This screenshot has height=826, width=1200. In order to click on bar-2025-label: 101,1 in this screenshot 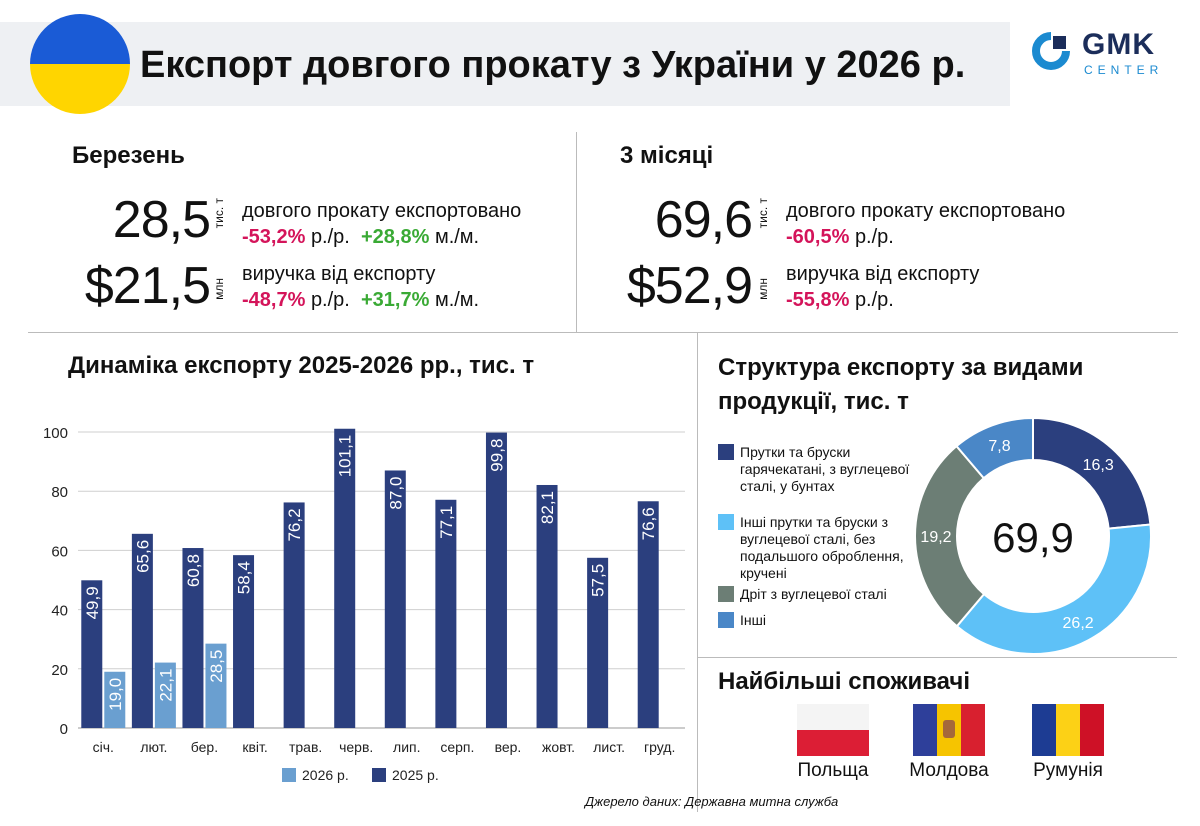, I will do `click(345, 456)`.